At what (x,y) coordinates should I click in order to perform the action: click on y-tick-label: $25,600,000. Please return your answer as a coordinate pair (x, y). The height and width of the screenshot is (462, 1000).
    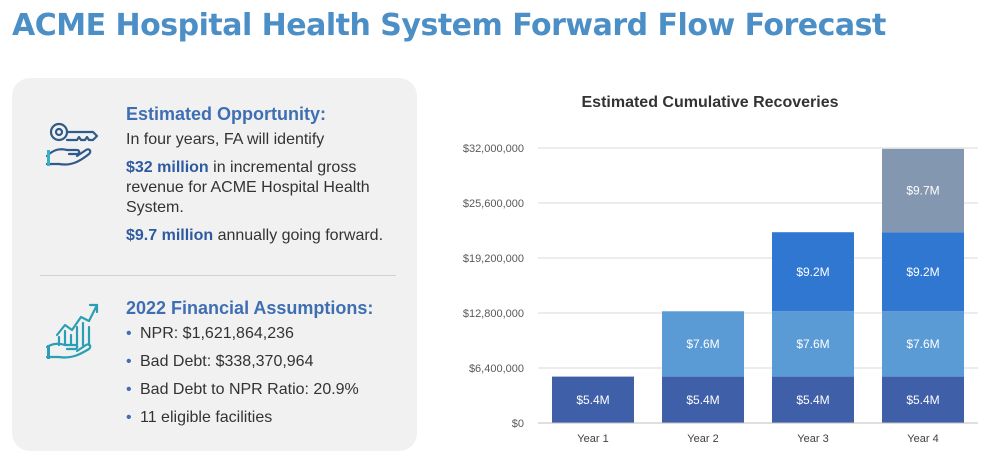
    Looking at the image, I should click on (493, 204).